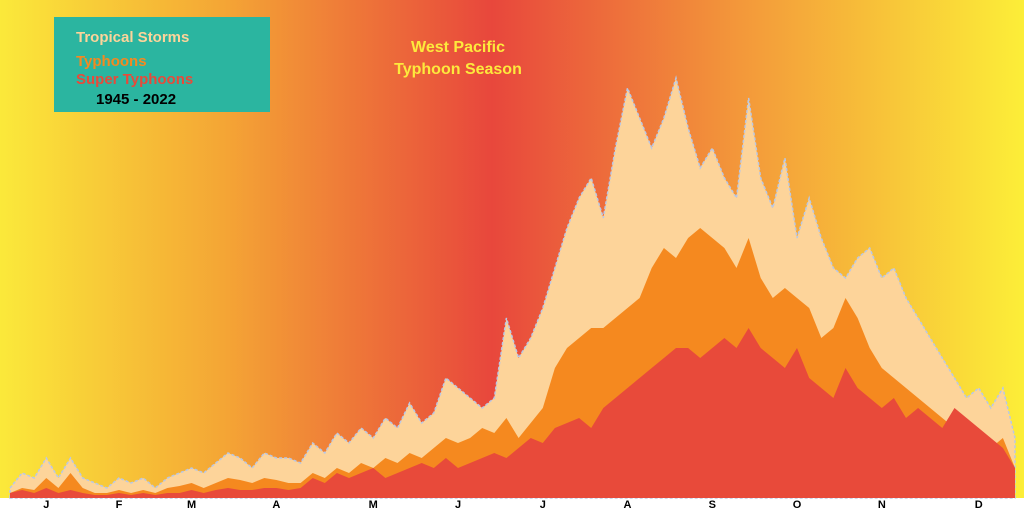  What do you see at coordinates (119, 505) in the screenshot?
I see `x-tick-label: F` at bounding box center [119, 505].